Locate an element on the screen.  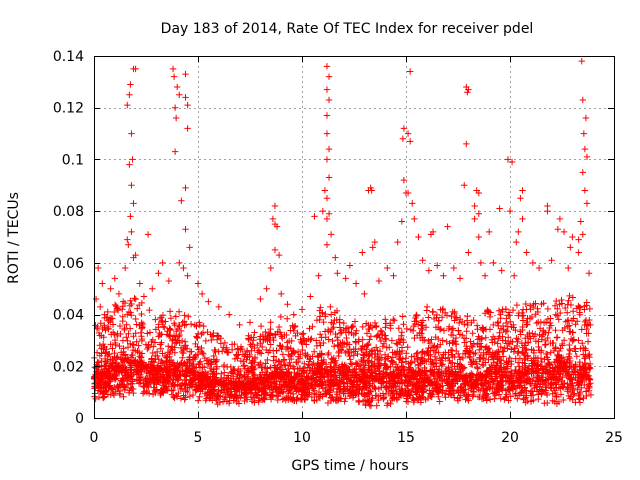
x-tick-label: 20 is located at coordinates (510, 438).